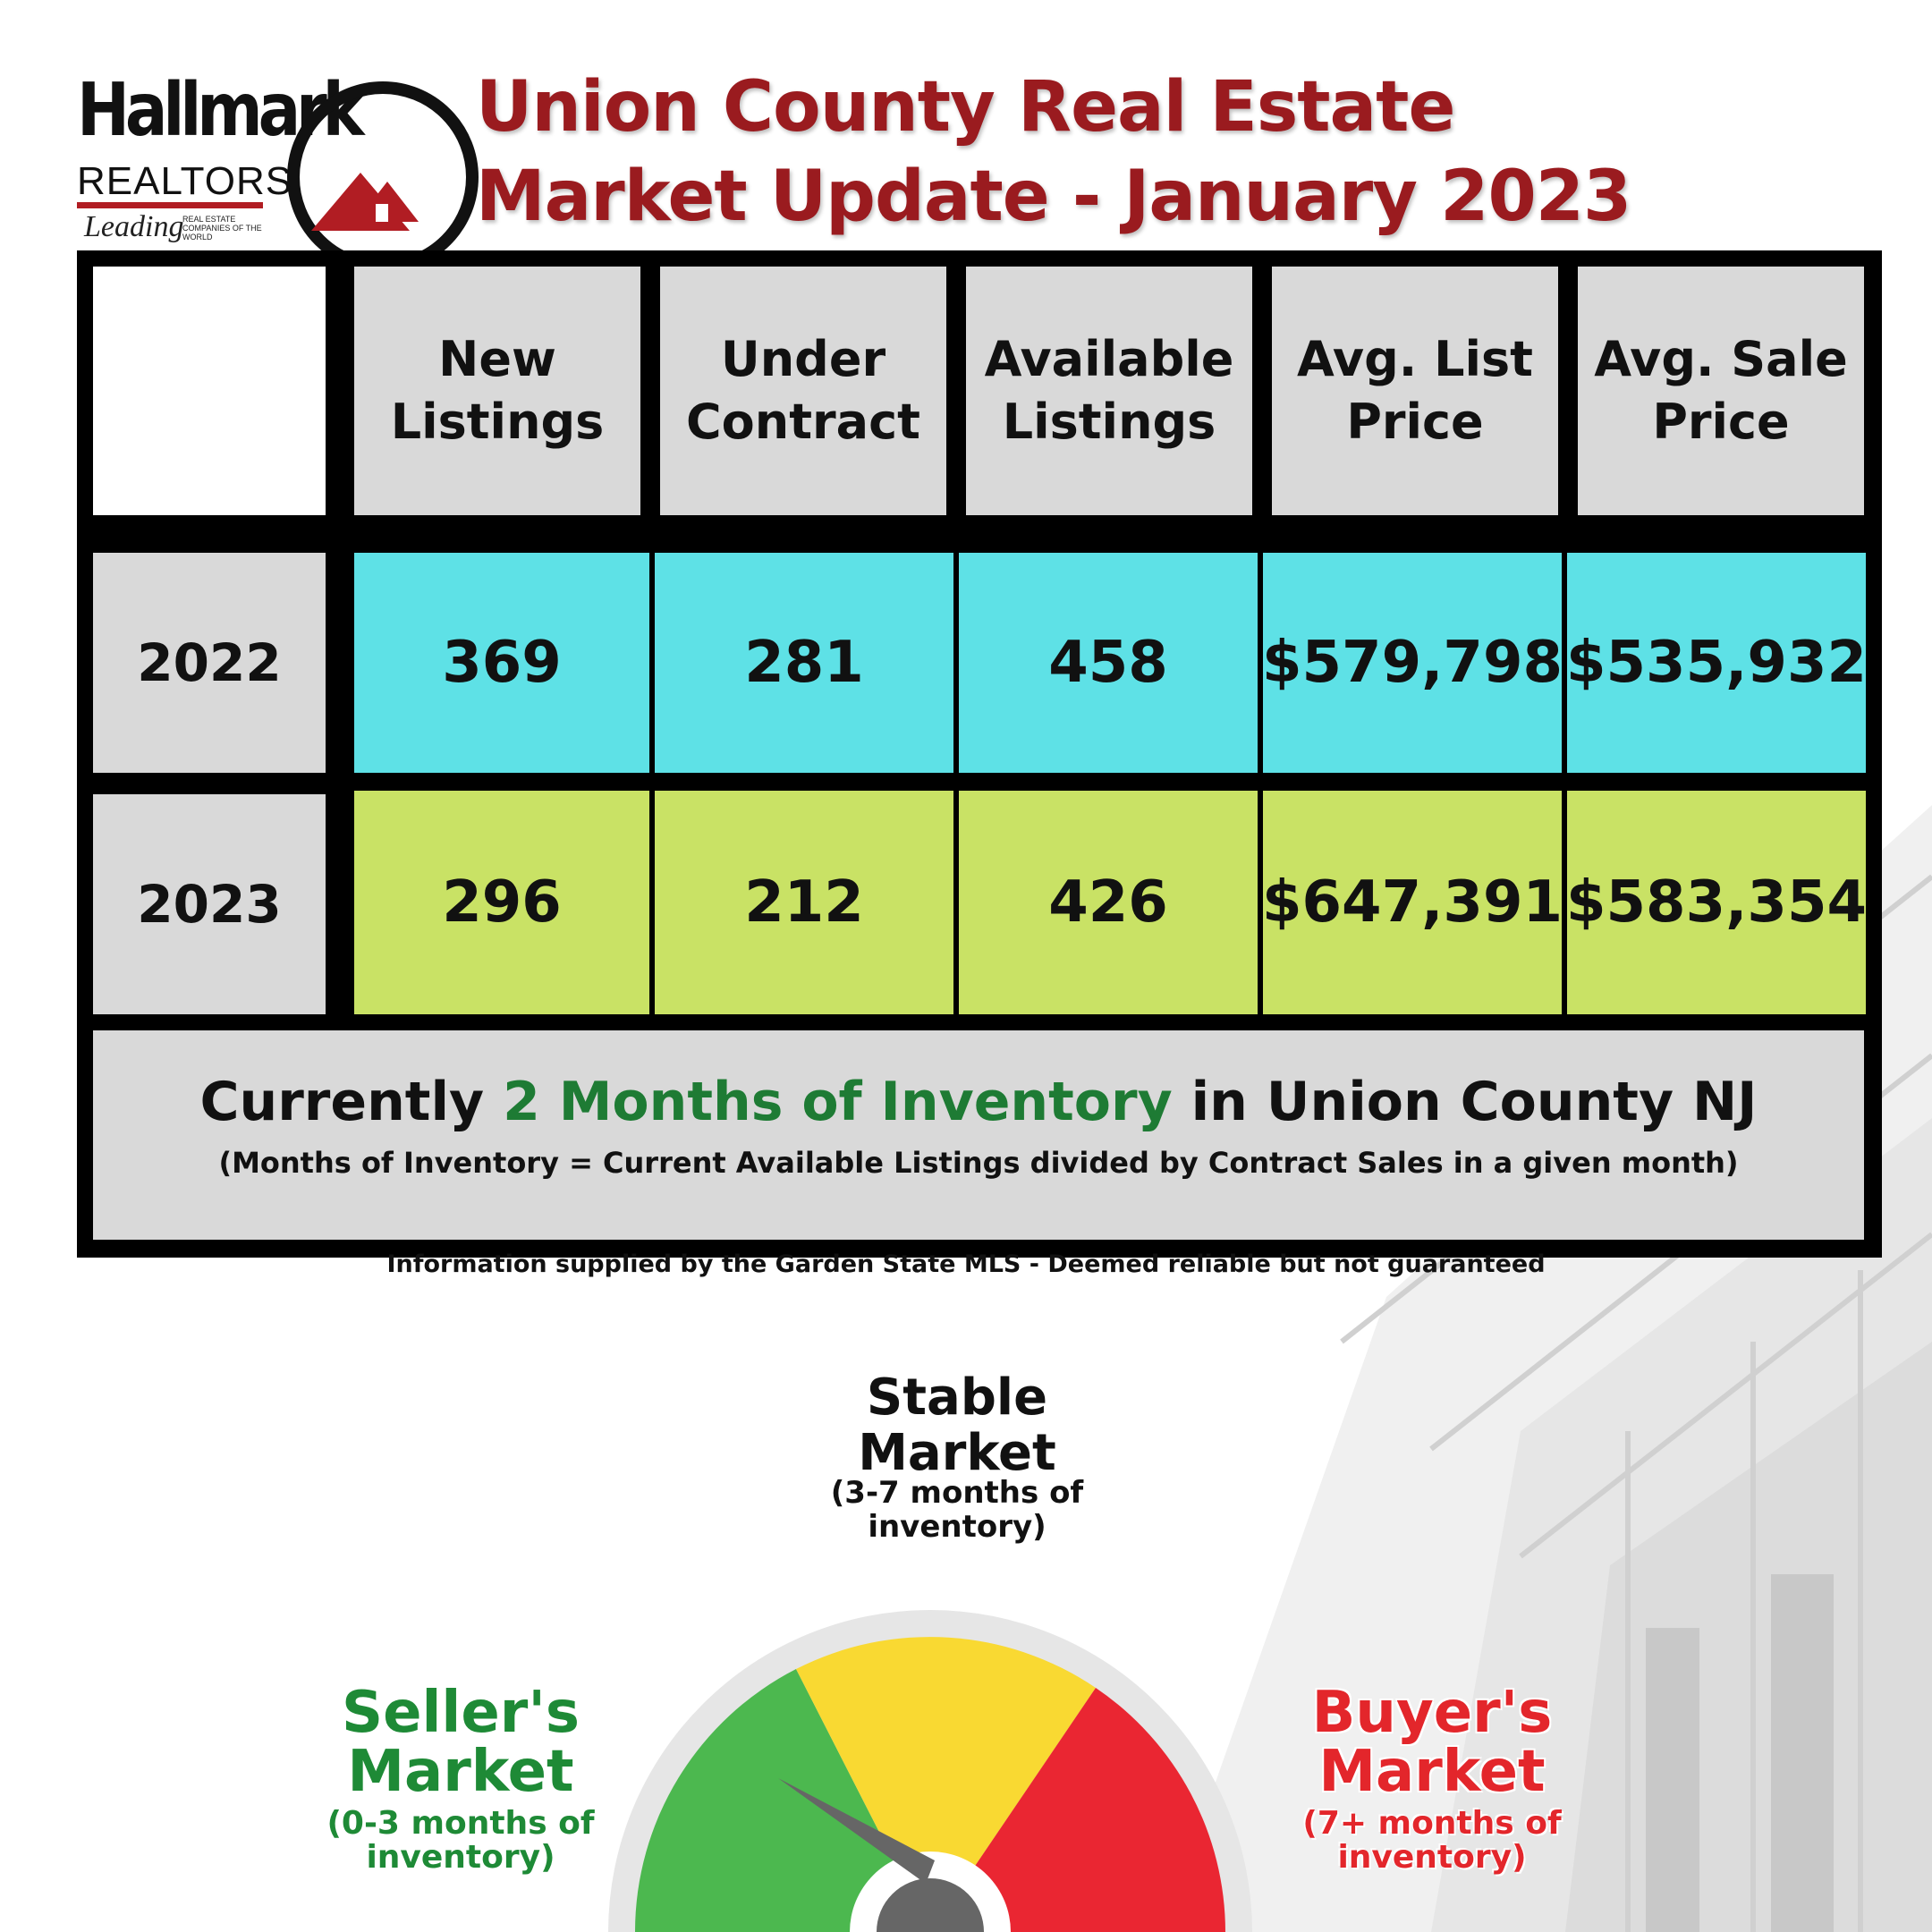  I want to click on header-under-contract: Under Contract, so click(803, 391).